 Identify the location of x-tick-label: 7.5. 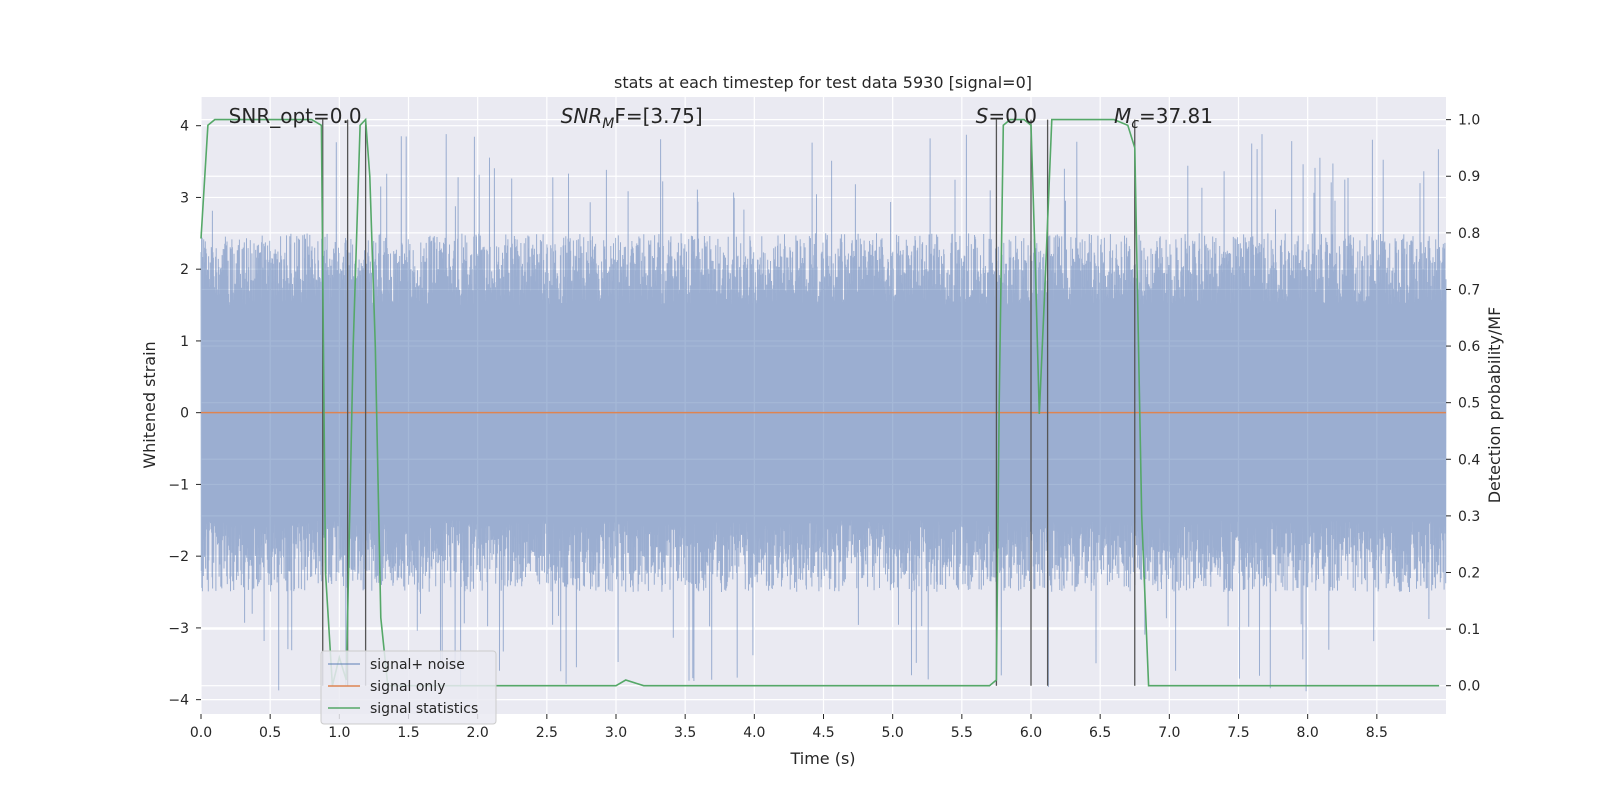
(1238, 733).